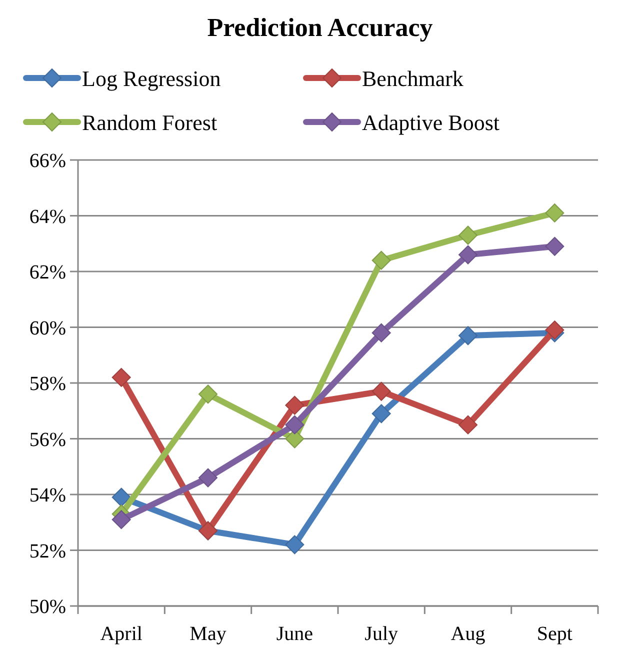 The image size is (620, 664). I want to click on chart-title: Prediction Accuracy, so click(320, 27).